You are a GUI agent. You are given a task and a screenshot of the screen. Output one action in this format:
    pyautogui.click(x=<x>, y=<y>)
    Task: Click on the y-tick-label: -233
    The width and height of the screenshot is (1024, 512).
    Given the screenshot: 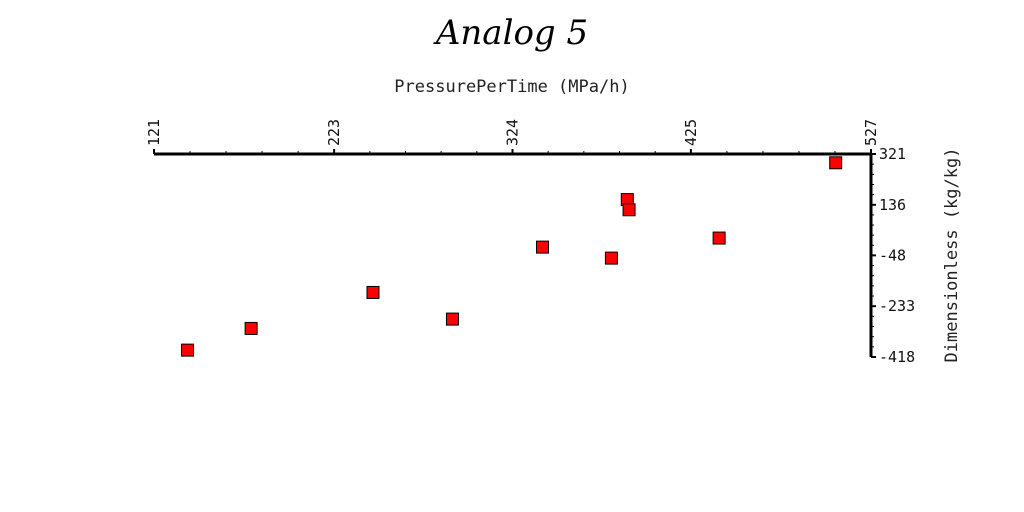 What is the action you would take?
    pyautogui.click(x=897, y=306)
    